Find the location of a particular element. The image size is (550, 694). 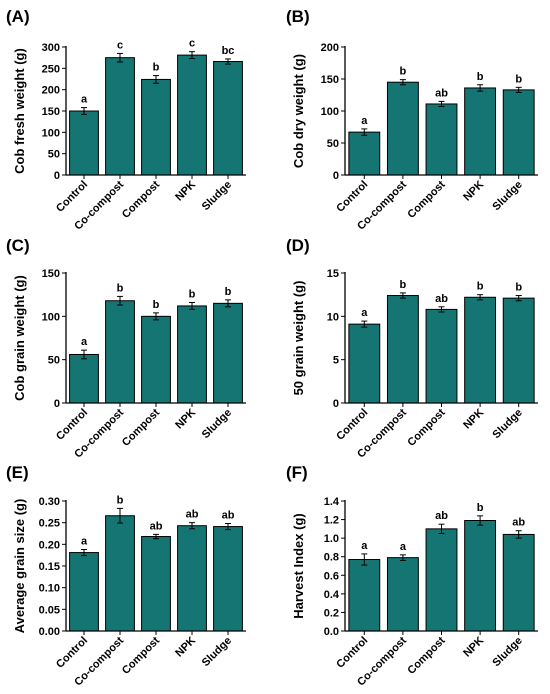

panel-label: (B) is located at coordinates (298, 16).